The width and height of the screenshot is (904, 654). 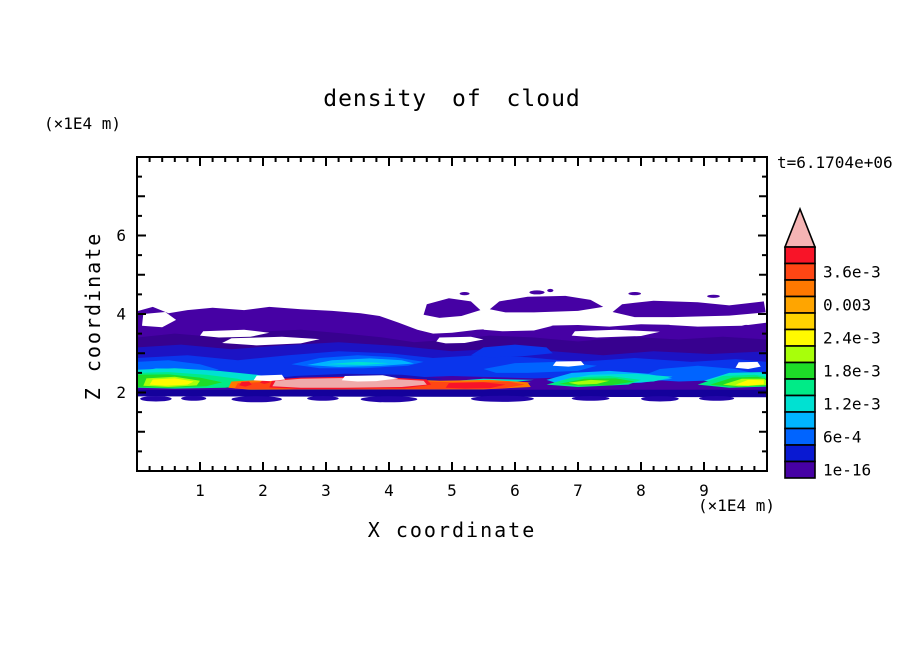 I want to click on cloud-chartreuse, so click(x=589, y=382).